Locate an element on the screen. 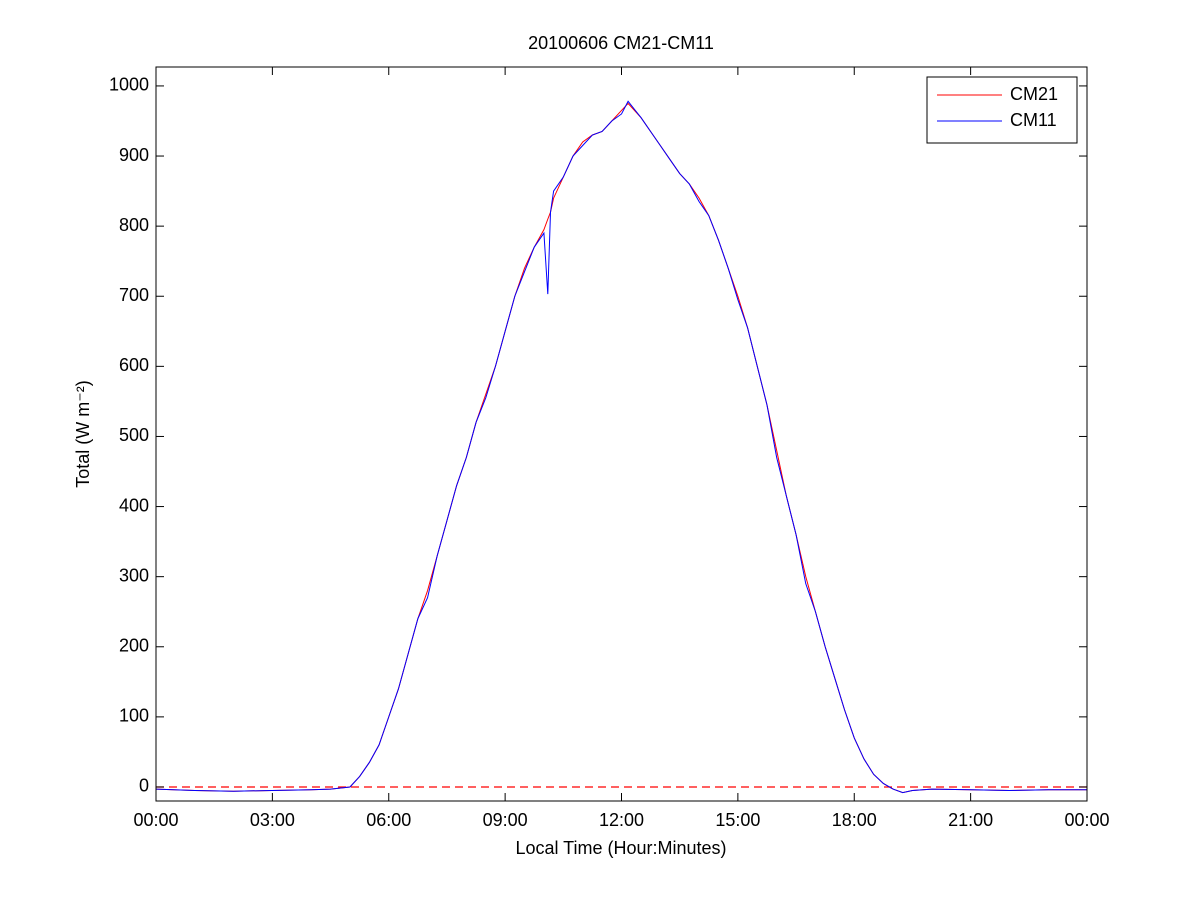 The height and width of the screenshot is (901, 1201). y-axis-label: Total (W m⁻²) is located at coordinates (83, 434).